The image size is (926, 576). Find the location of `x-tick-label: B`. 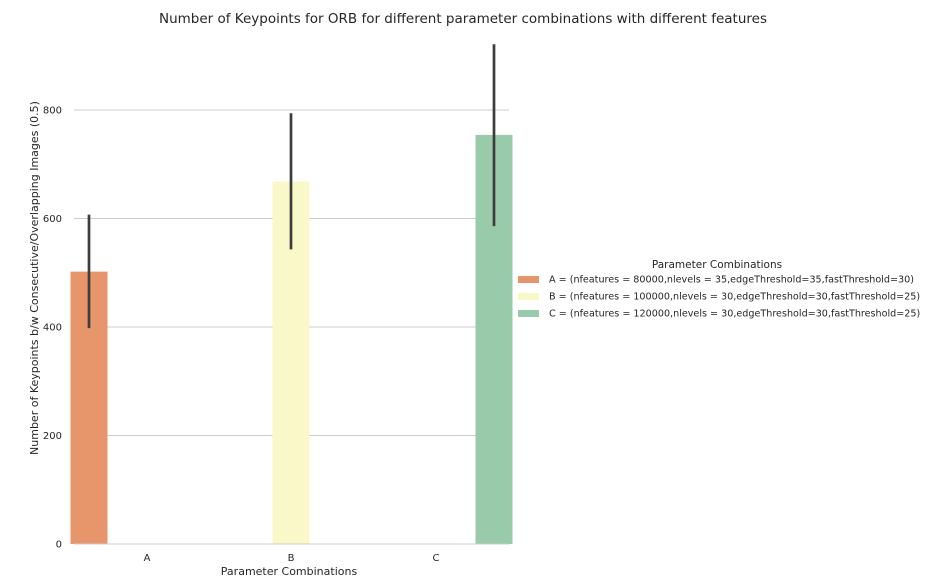

x-tick-label: B is located at coordinates (291, 558).